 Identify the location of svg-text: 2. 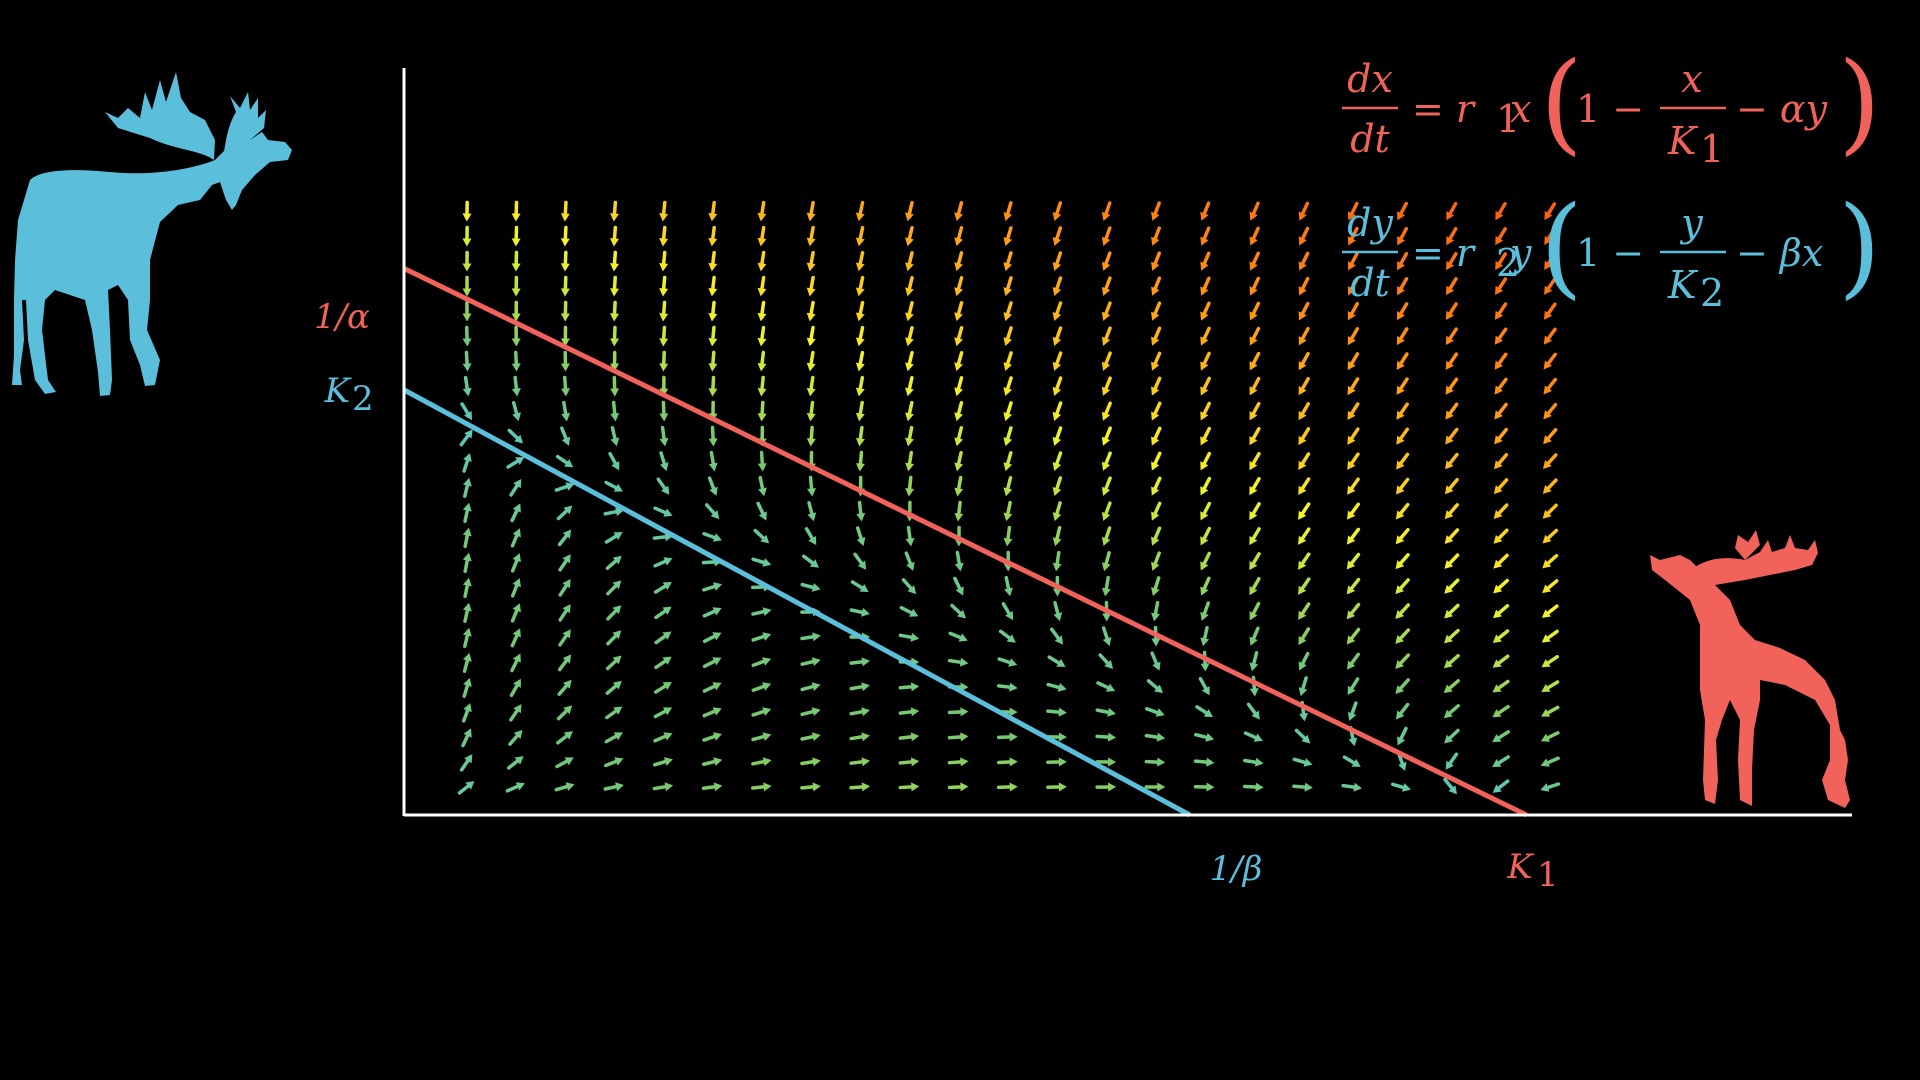
(1712, 293).